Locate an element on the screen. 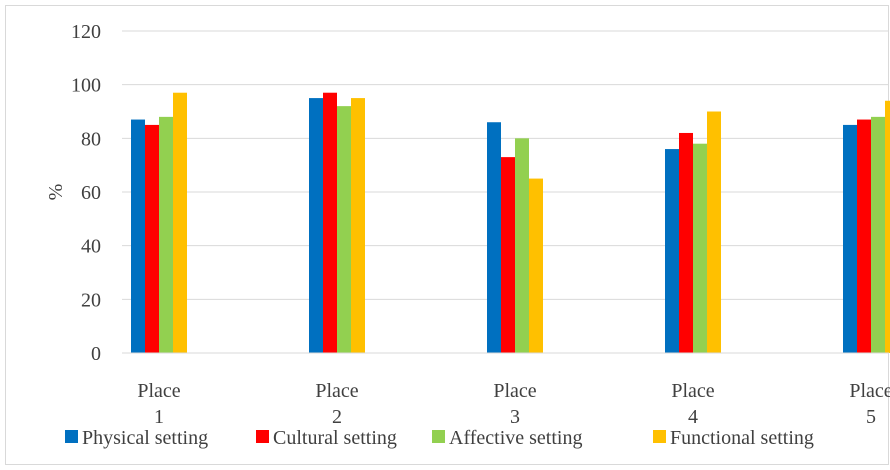 The image size is (890, 470). y-tick-label: 40 is located at coordinates (91, 247).